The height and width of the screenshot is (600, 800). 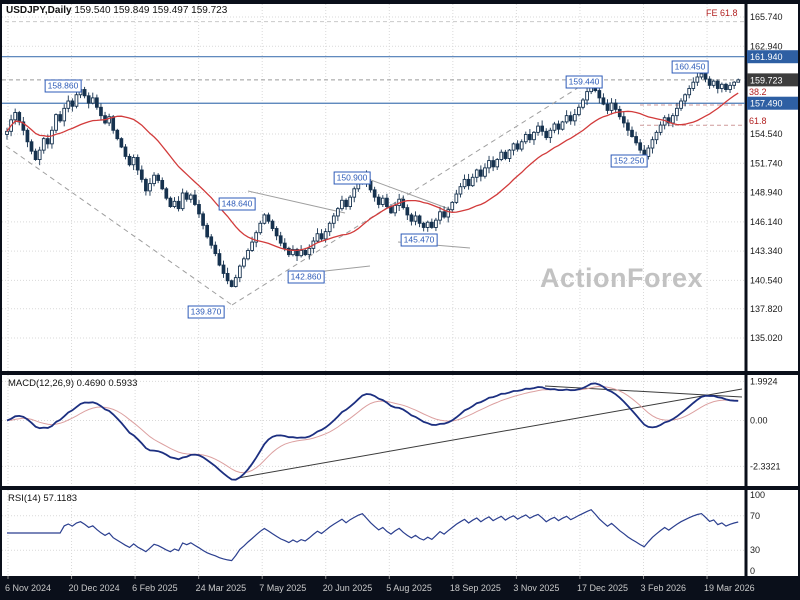 I want to click on rsi-panel, so click(x=373, y=535).